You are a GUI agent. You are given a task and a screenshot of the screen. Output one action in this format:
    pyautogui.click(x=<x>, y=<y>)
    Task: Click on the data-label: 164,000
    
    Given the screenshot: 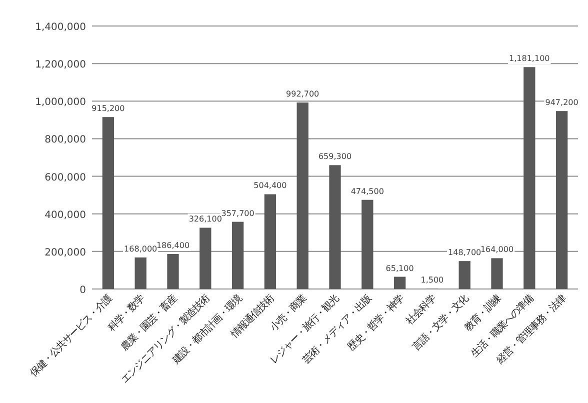 What is the action you would take?
    pyautogui.click(x=497, y=249)
    